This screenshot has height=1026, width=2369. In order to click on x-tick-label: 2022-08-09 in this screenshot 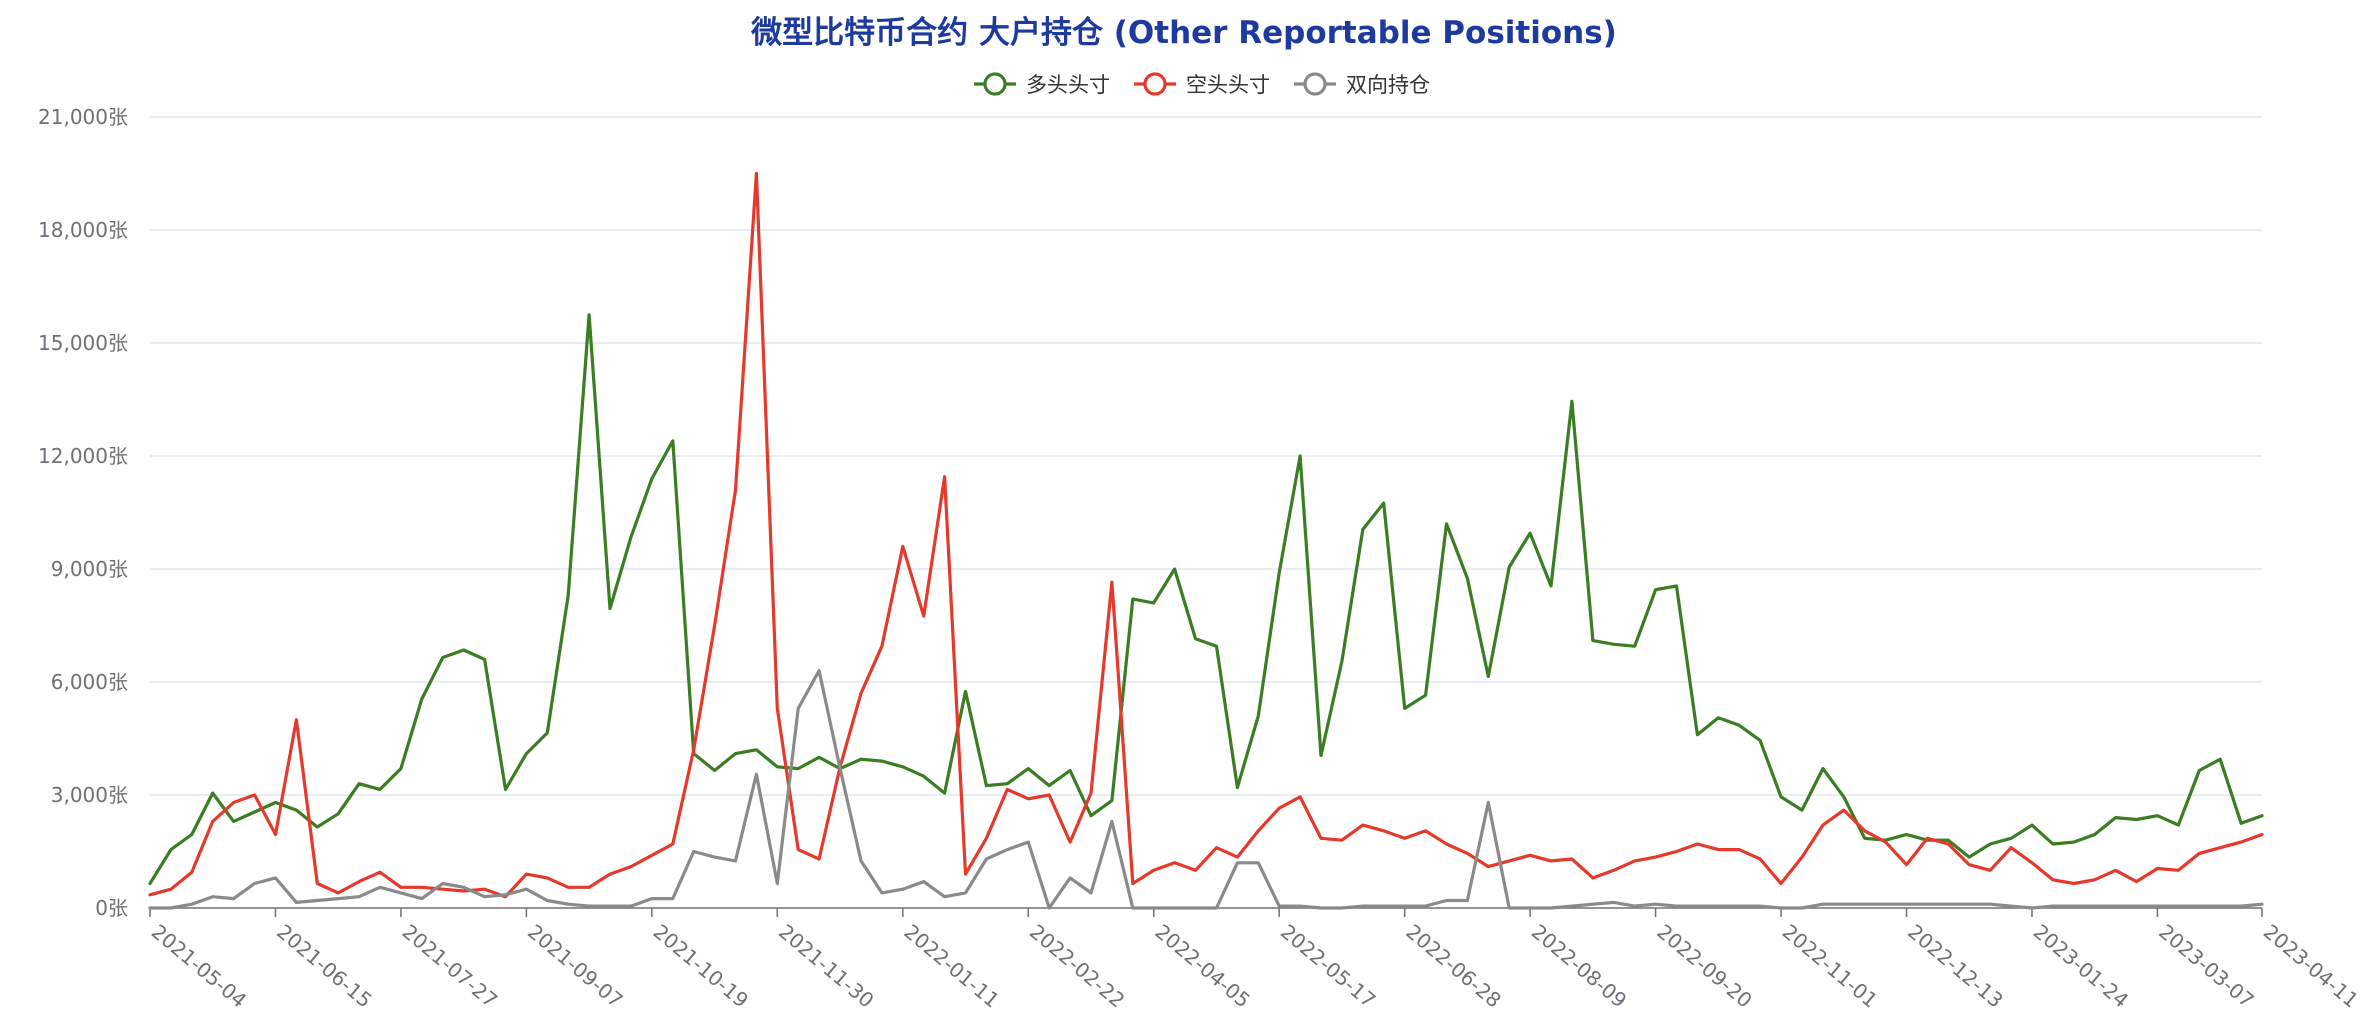, I will do `click(1579, 965)`.